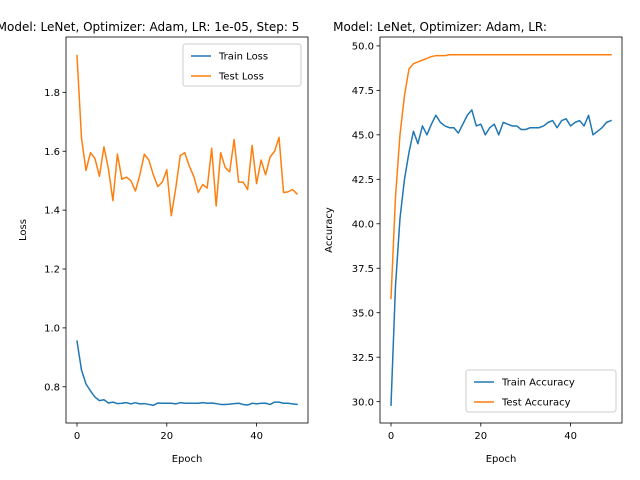 The height and width of the screenshot is (480, 640). Describe the element at coordinates (52, 328) in the screenshot. I see `y-tick-label: 1.0` at that location.